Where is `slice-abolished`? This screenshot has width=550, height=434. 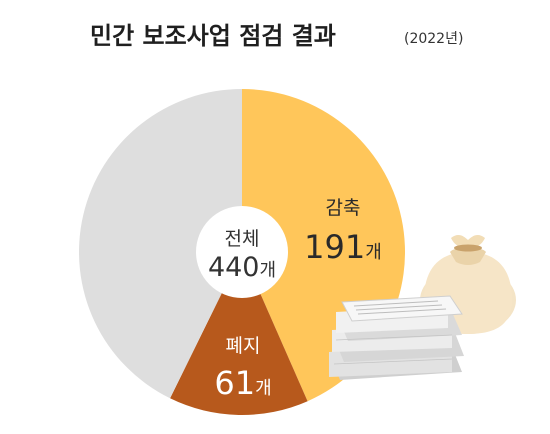 slice-abolished is located at coordinates (239, 334).